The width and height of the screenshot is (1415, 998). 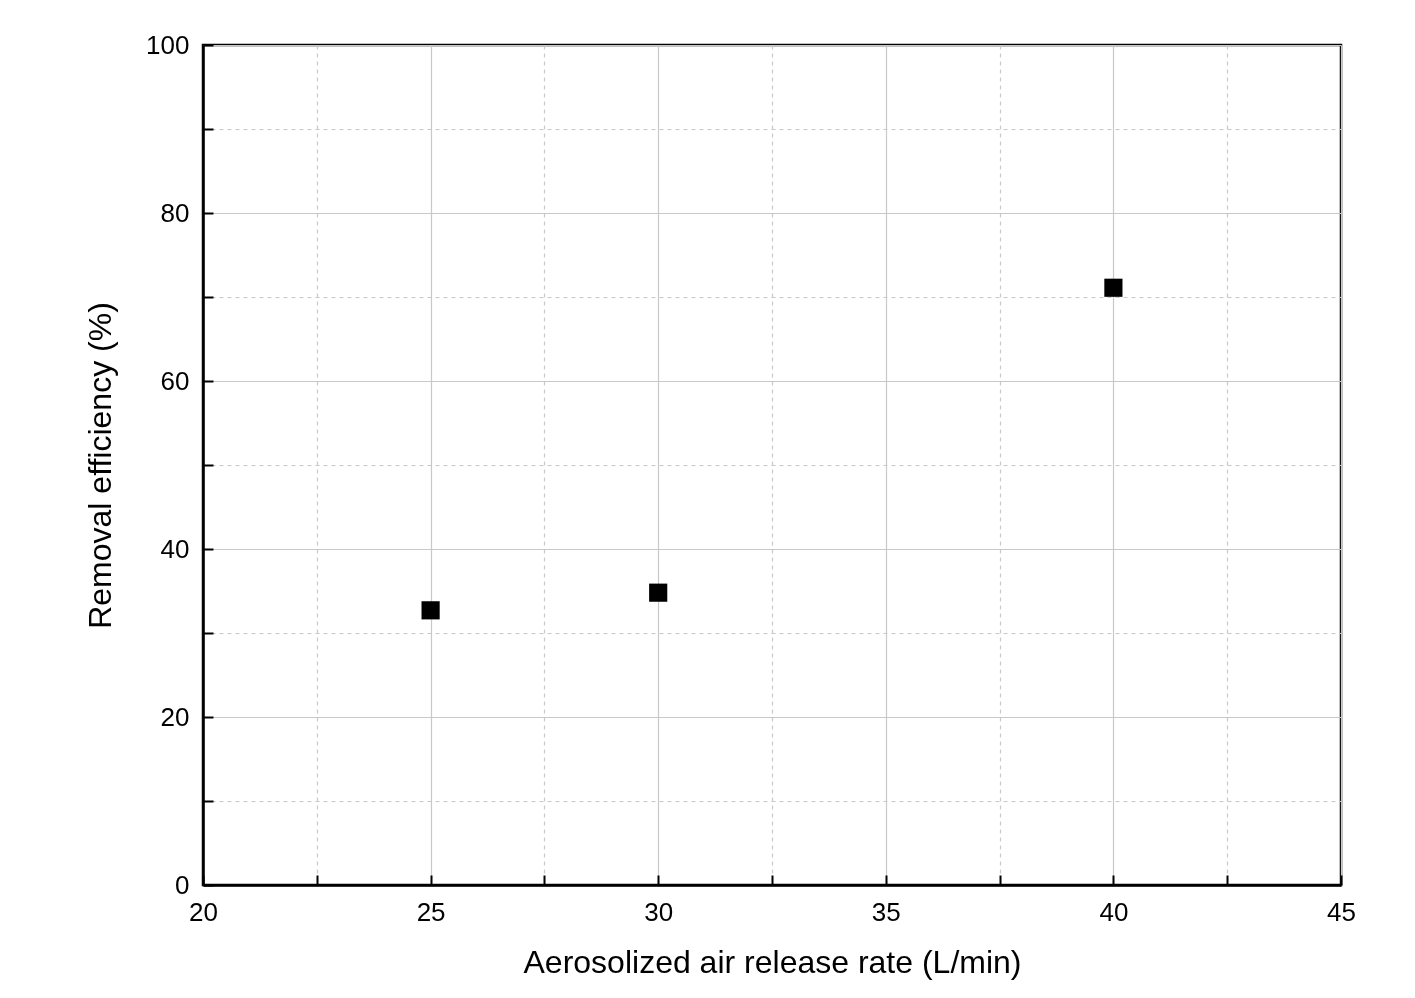 What do you see at coordinates (168, 44) in the screenshot?
I see `y-tick-label: 100` at bounding box center [168, 44].